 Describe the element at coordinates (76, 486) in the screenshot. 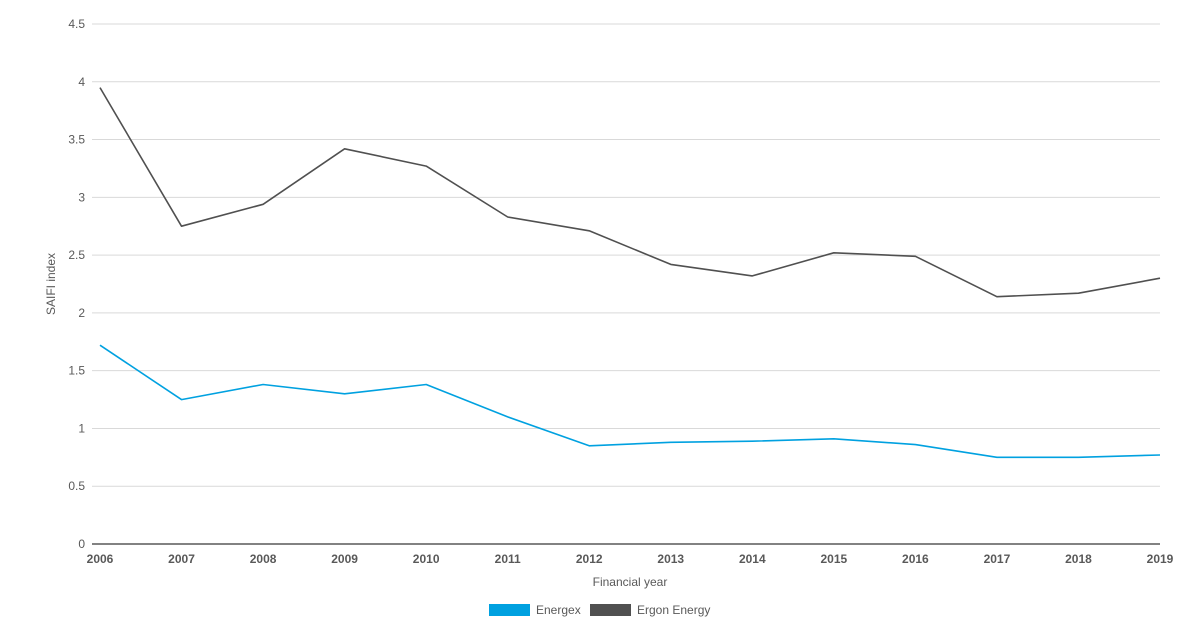

I see `y-tick-label: 0.5` at that location.